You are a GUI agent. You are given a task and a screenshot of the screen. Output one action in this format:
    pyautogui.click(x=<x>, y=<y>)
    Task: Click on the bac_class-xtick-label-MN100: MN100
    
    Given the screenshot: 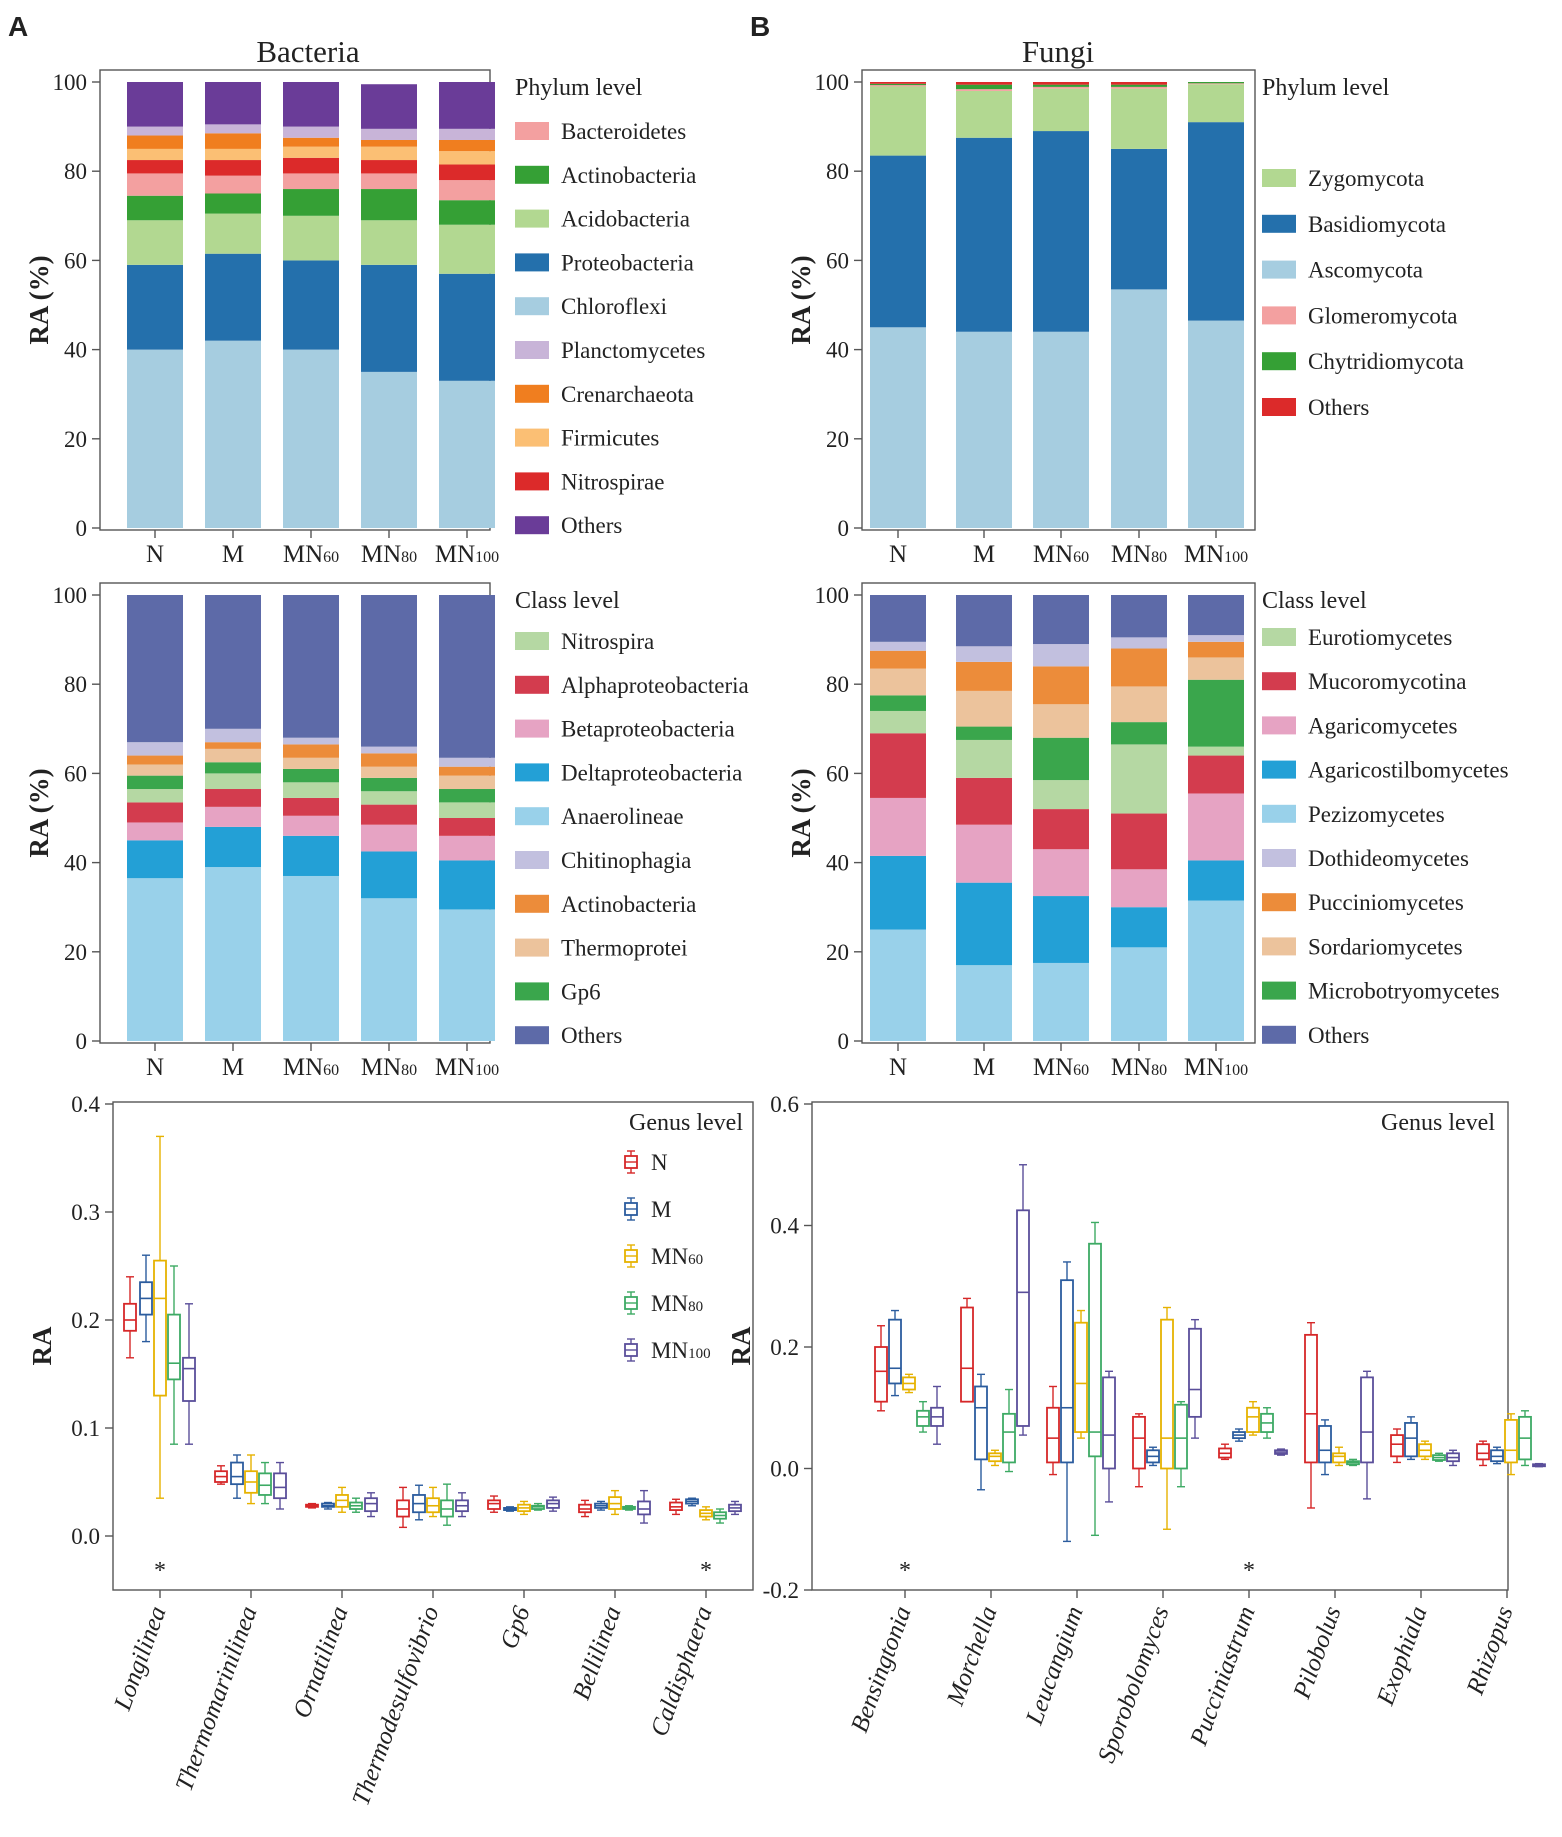 What is the action you would take?
    pyautogui.click(x=467, y=1067)
    